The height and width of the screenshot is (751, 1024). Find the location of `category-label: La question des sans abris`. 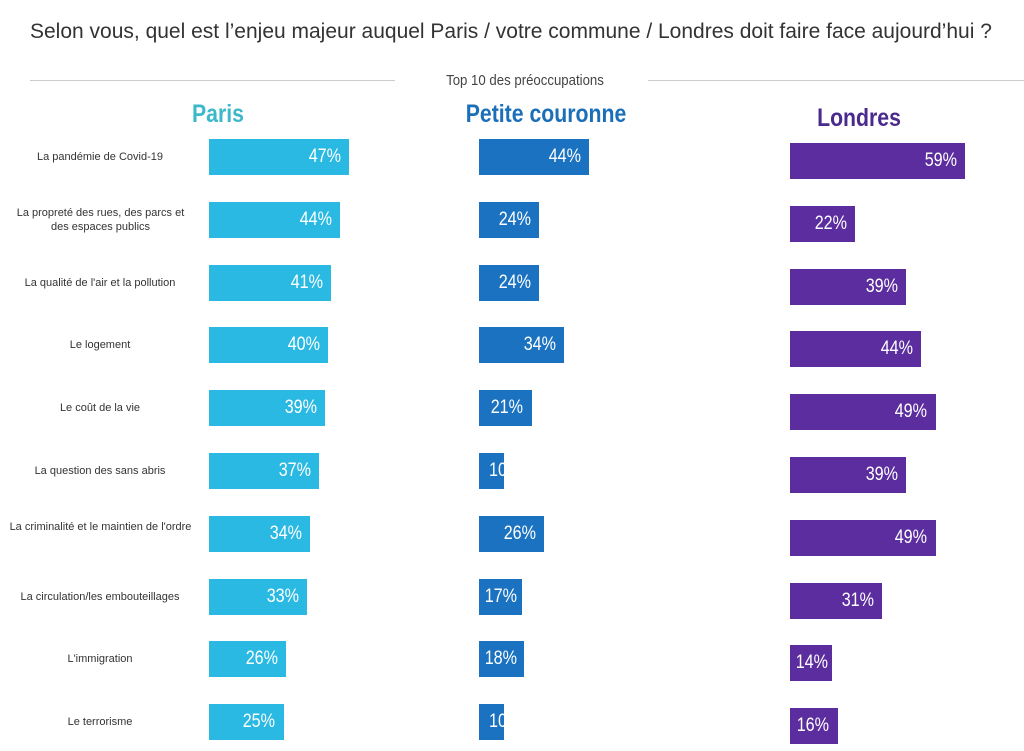

category-label: La question des sans abris is located at coordinates (100, 471).